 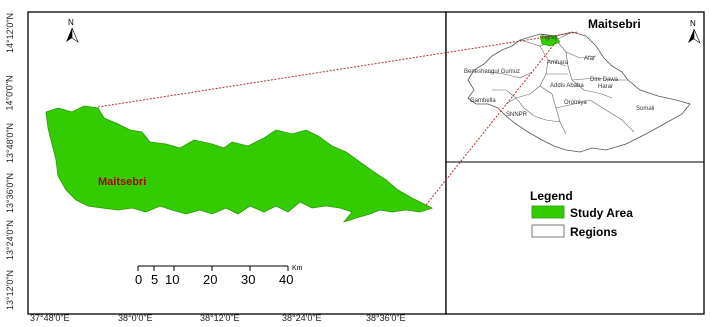 I want to click on scale-bar: Km 0 5 10 20 30 40, so click(x=219, y=276).